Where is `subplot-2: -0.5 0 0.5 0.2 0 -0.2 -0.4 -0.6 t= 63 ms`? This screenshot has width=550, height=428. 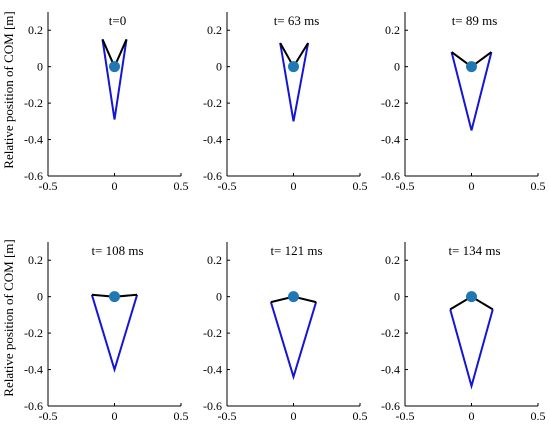 subplot-2: -0.5 0 0.5 0.2 0 -0.2 -0.4 -0.6 t= 63 ms is located at coordinates (285, 102).